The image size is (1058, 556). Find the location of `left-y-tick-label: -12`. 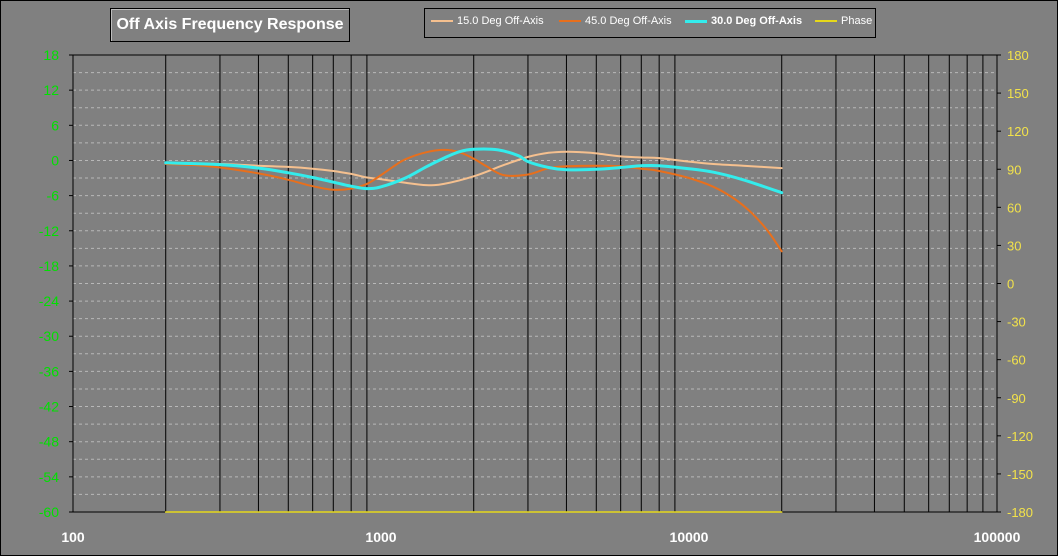

left-y-tick-label: -12 is located at coordinates (49, 231).